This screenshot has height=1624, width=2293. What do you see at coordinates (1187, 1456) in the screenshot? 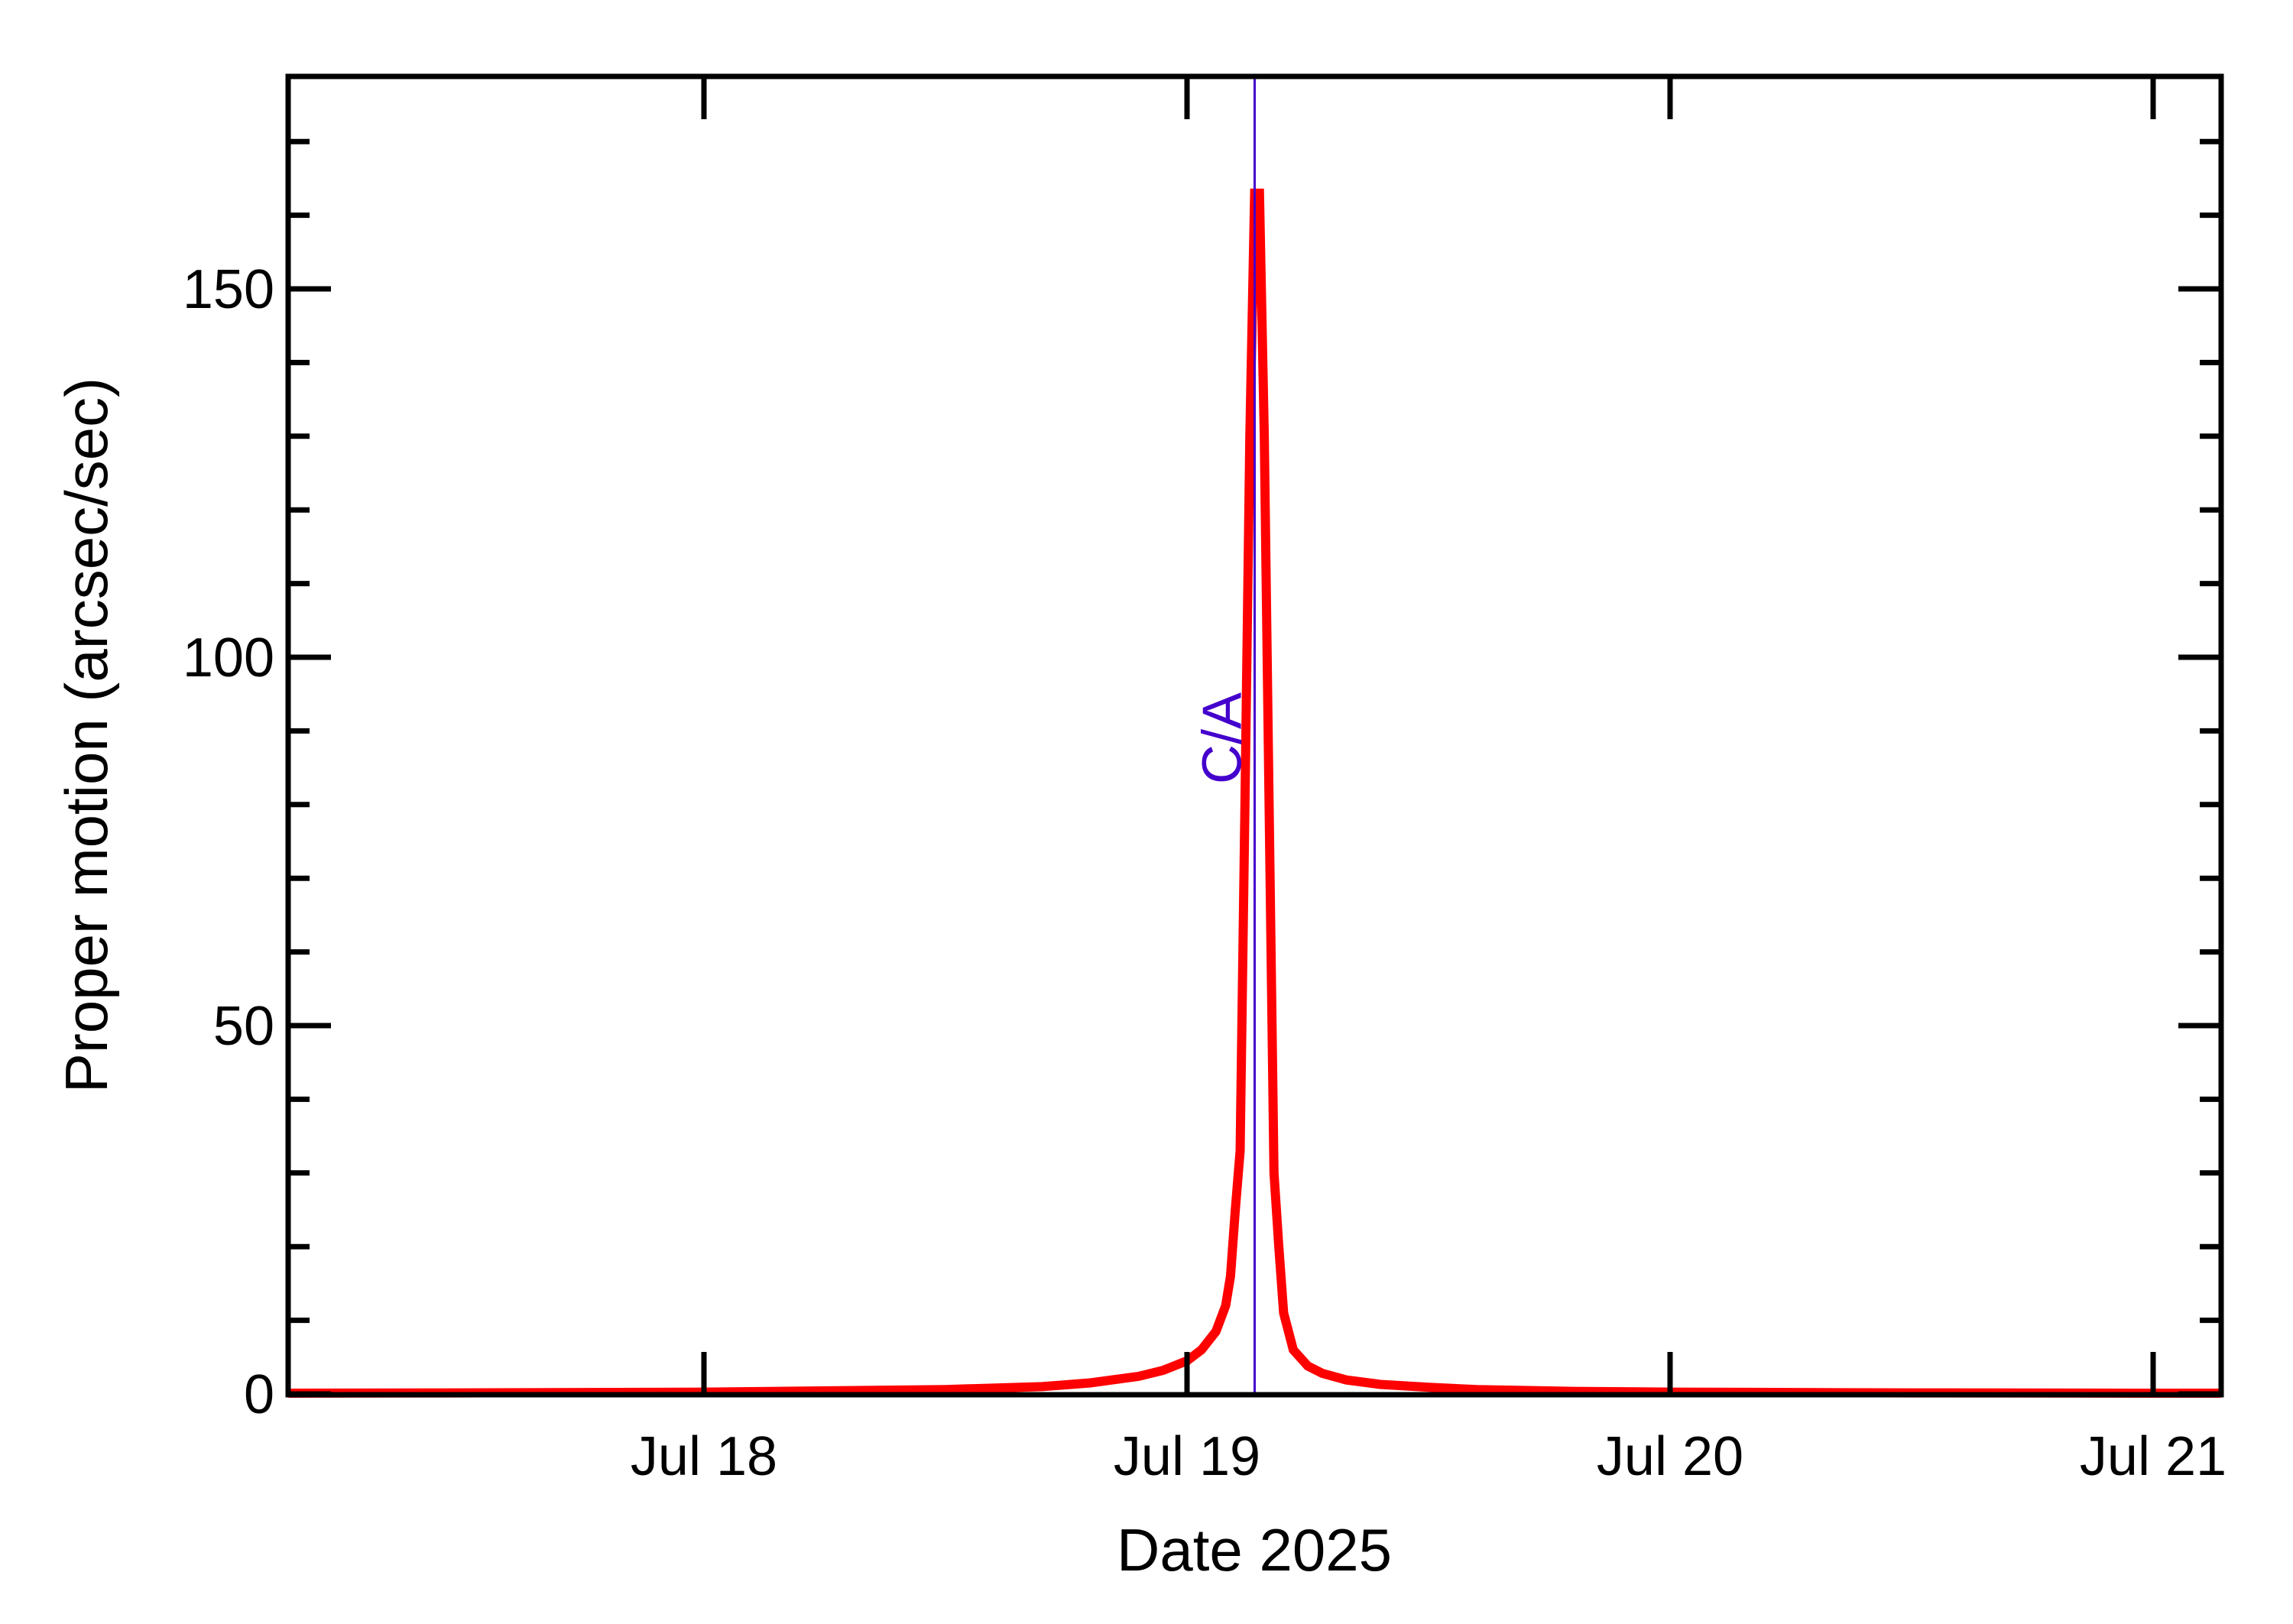
I see `x-tick-label: Jul 19` at bounding box center [1187, 1456].